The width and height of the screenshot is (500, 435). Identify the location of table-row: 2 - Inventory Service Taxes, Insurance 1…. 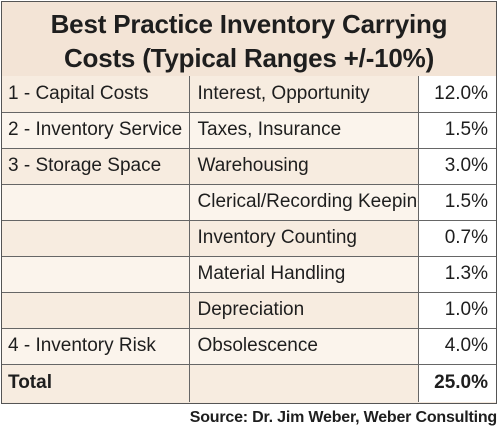
(249, 130).